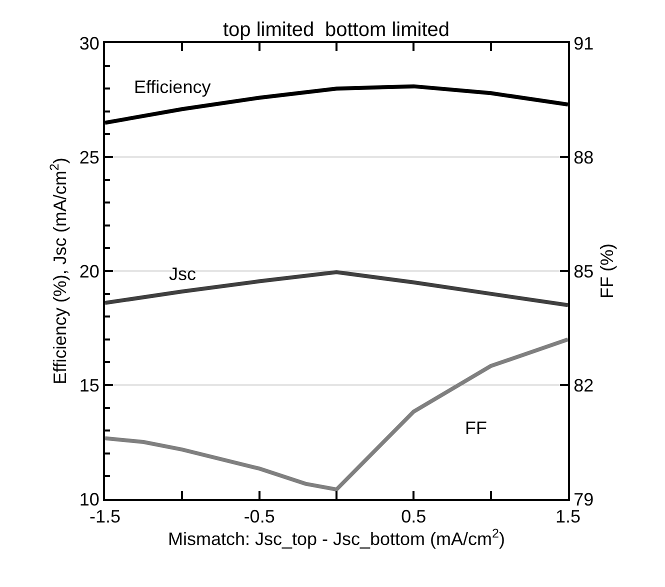  Describe the element at coordinates (584, 385) in the screenshot. I see `y2-tick-label: 82` at that location.